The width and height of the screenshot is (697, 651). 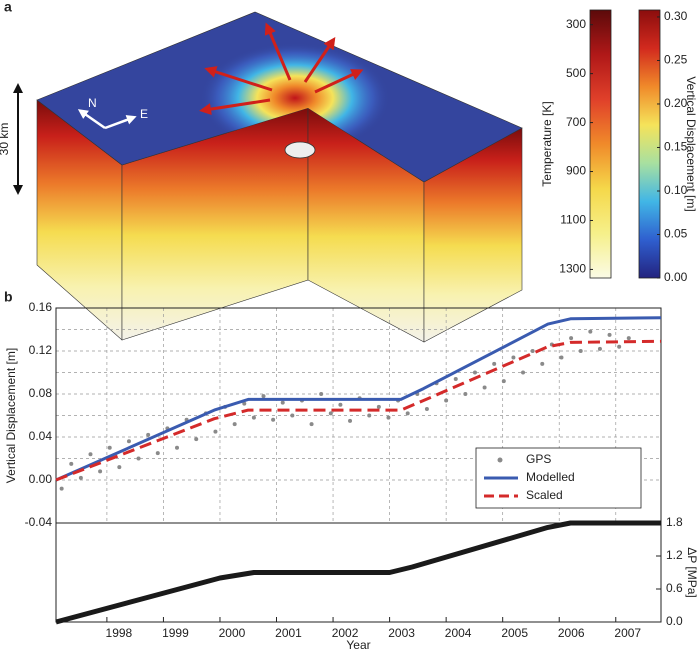 I want to click on colorbar-tick-label: 0.20, so click(x=676, y=103).